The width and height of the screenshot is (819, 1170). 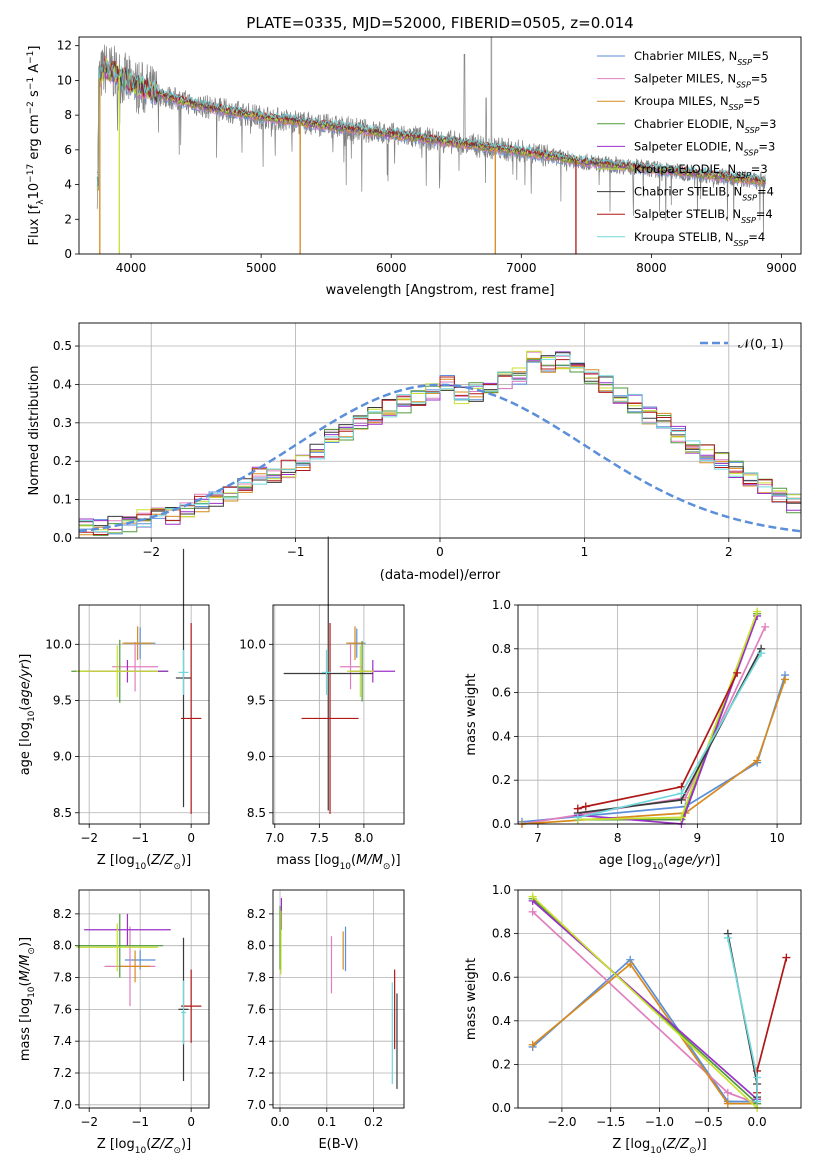 I want to click on y-tick-label: 0.0, so click(x=501, y=824).